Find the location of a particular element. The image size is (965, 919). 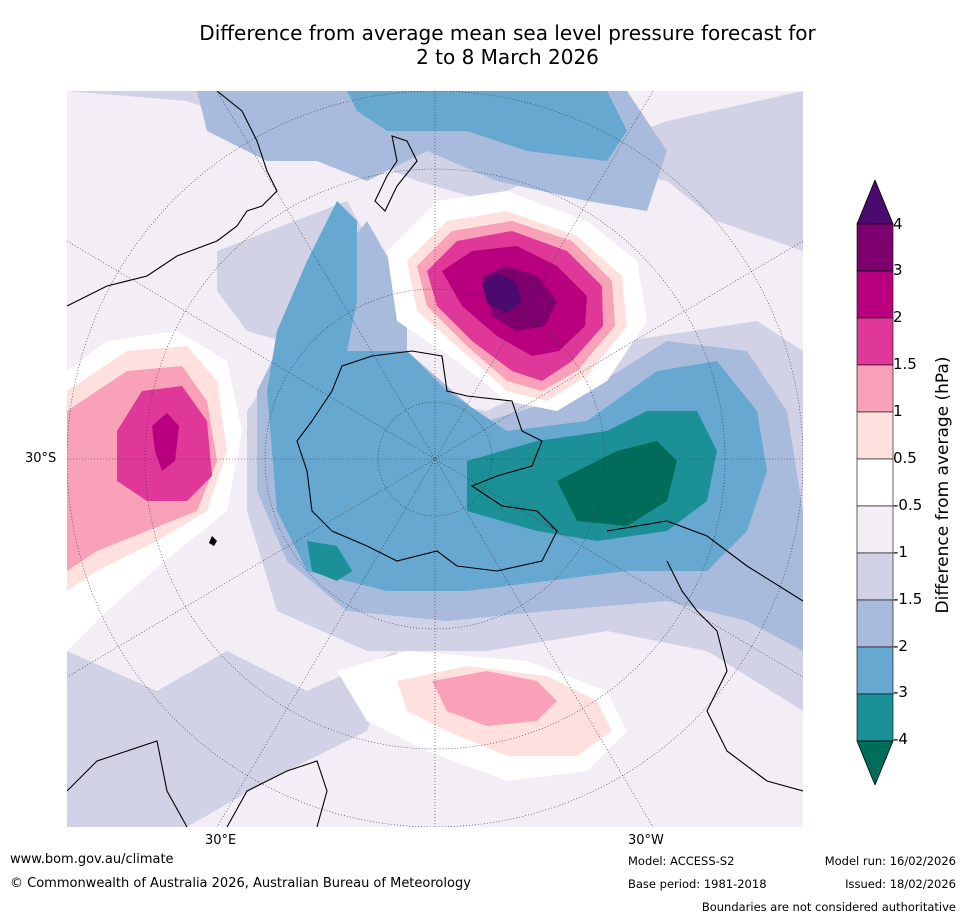

anomaly-neg1-south is located at coordinates (232, 739).